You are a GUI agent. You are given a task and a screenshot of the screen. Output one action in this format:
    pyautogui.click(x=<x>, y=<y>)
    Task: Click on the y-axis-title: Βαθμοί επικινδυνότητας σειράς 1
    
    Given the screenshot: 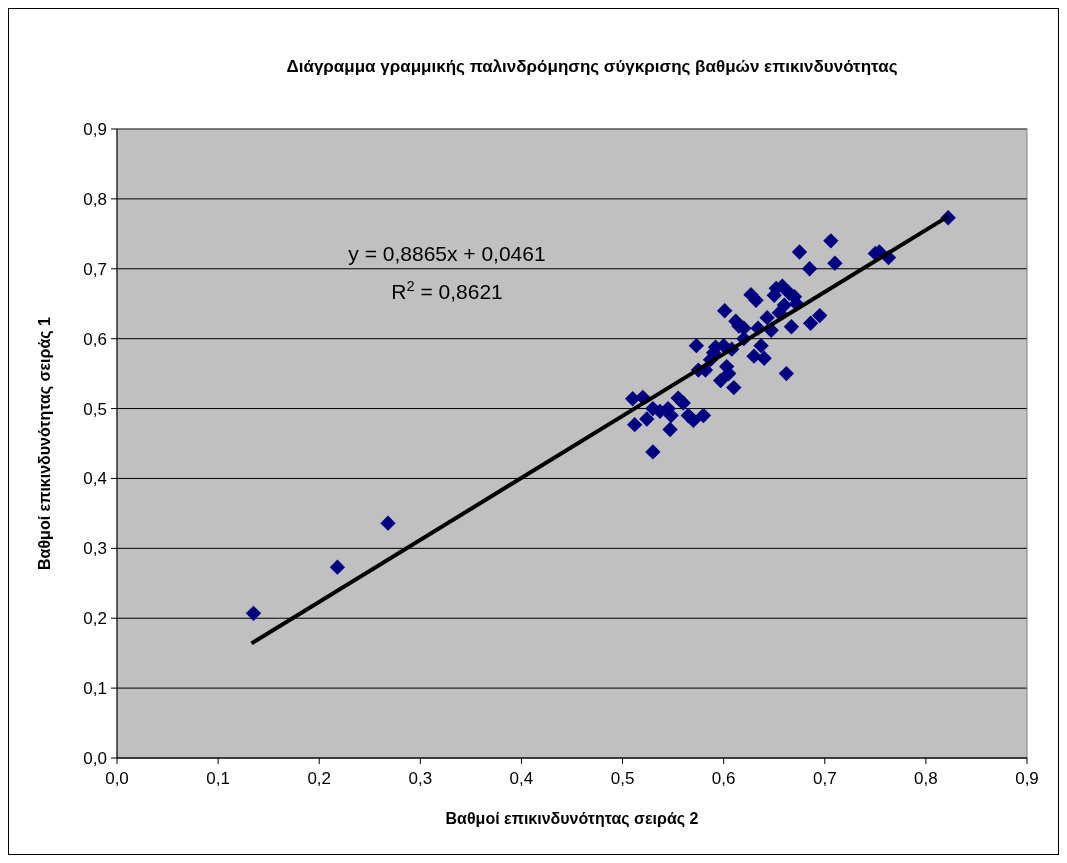 What is the action you would take?
    pyautogui.click(x=45, y=443)
    